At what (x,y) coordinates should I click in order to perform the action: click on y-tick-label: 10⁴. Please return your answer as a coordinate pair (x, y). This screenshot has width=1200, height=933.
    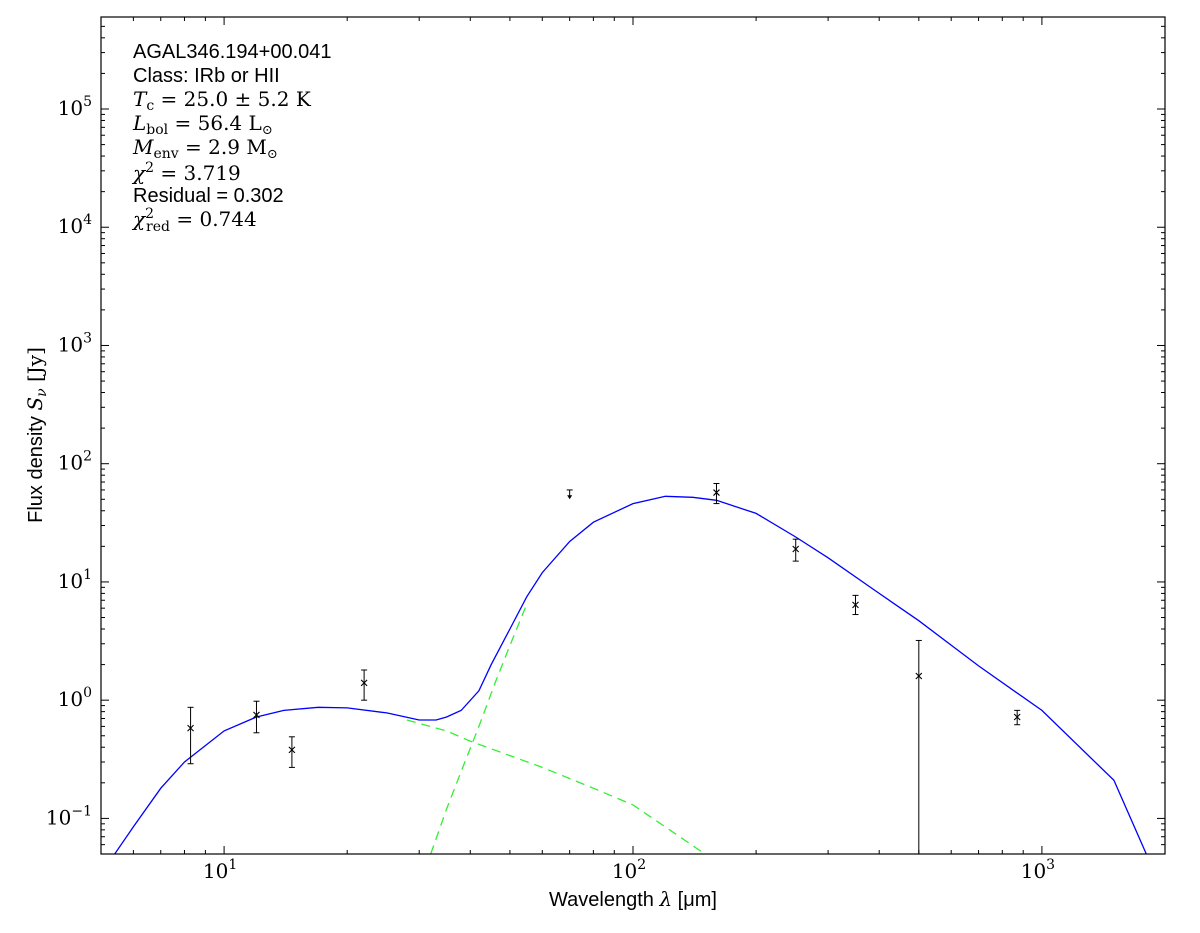
    Looking at the image, I should click on (75, 225).